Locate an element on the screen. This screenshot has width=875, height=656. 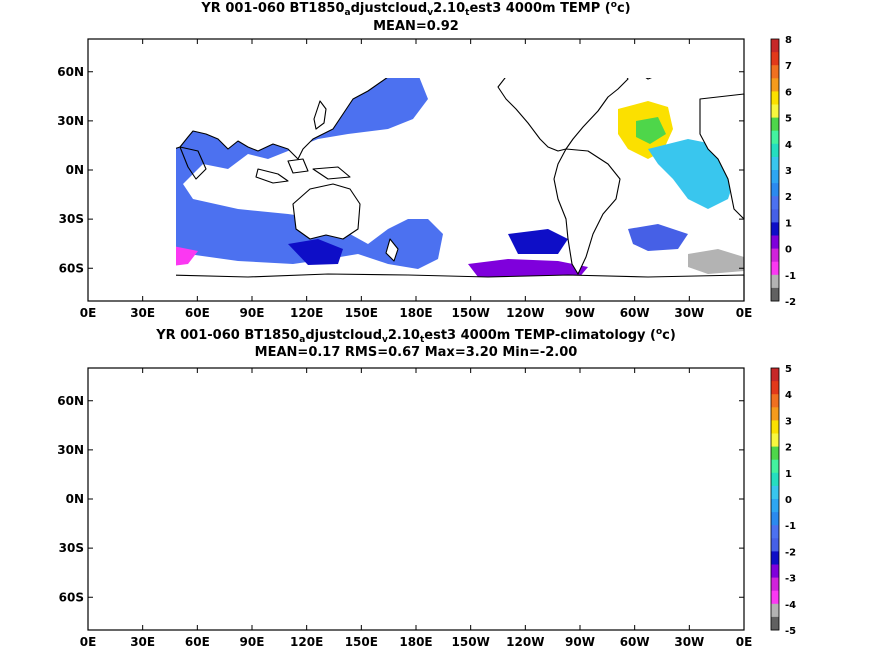
map2-colorbar: 5 4 3 2 1 0 -1 -2 -3 -4 -5 is located at coordinates (783, 500).